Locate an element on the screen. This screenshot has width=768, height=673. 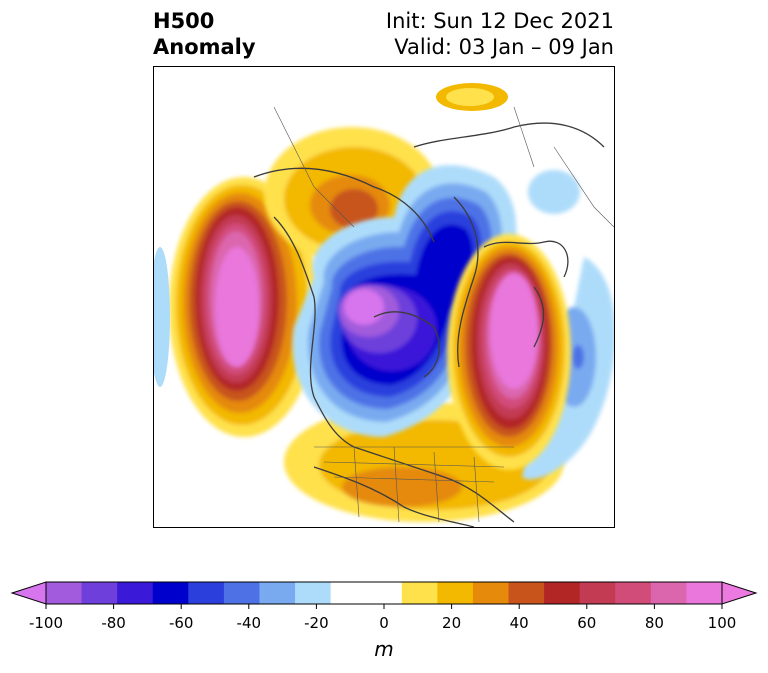
colorbar-tick-label: 60 is located at coordinates (587, 623).